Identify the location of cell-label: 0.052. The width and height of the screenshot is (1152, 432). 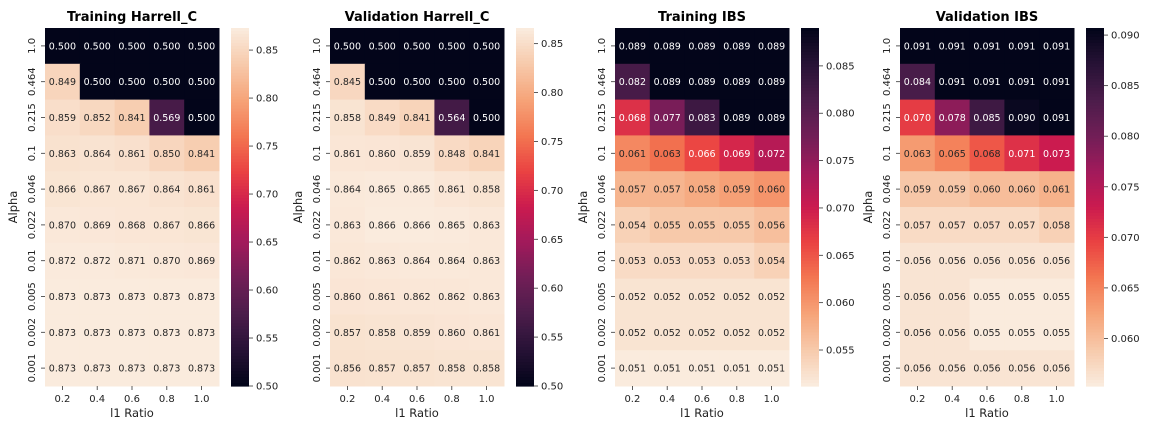
(701, 297).